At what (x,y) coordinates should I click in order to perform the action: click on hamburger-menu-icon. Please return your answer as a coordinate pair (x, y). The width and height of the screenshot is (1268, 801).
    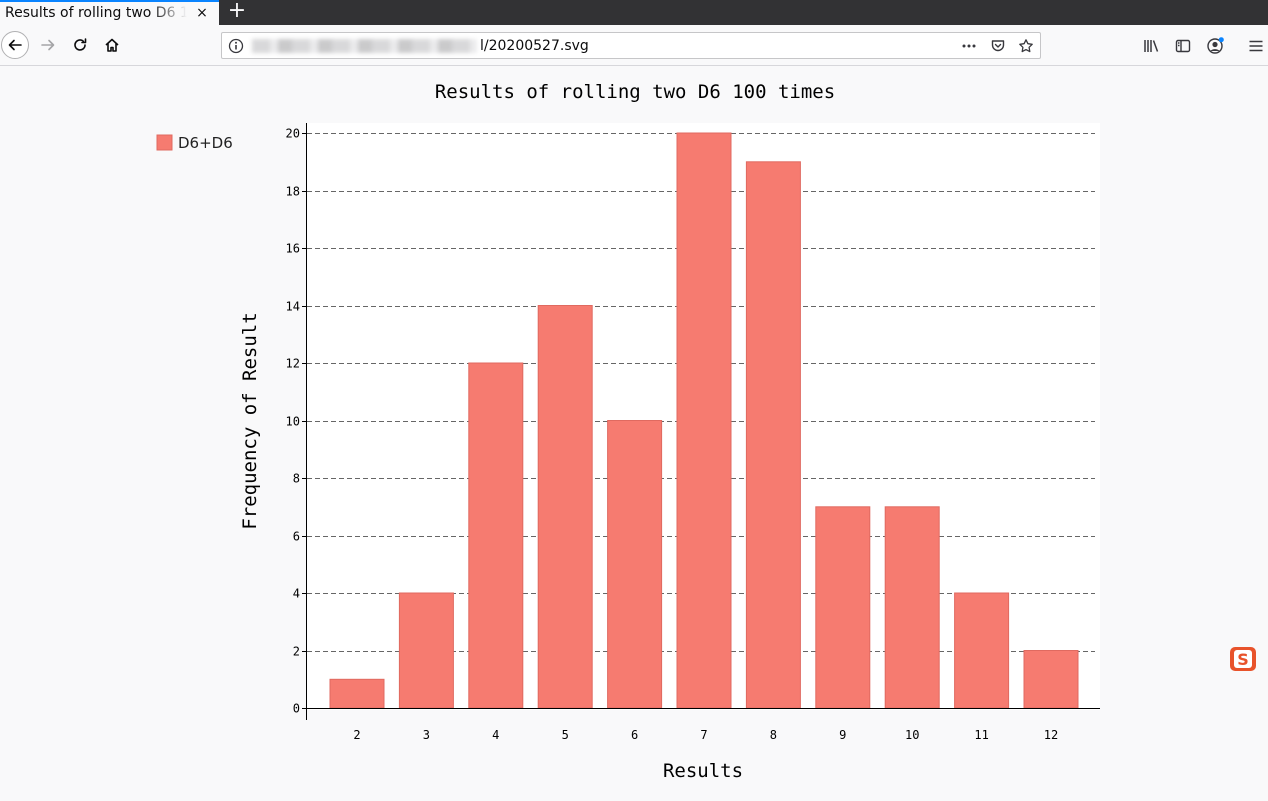
    Looking at the image, I should click on (1256, 46).